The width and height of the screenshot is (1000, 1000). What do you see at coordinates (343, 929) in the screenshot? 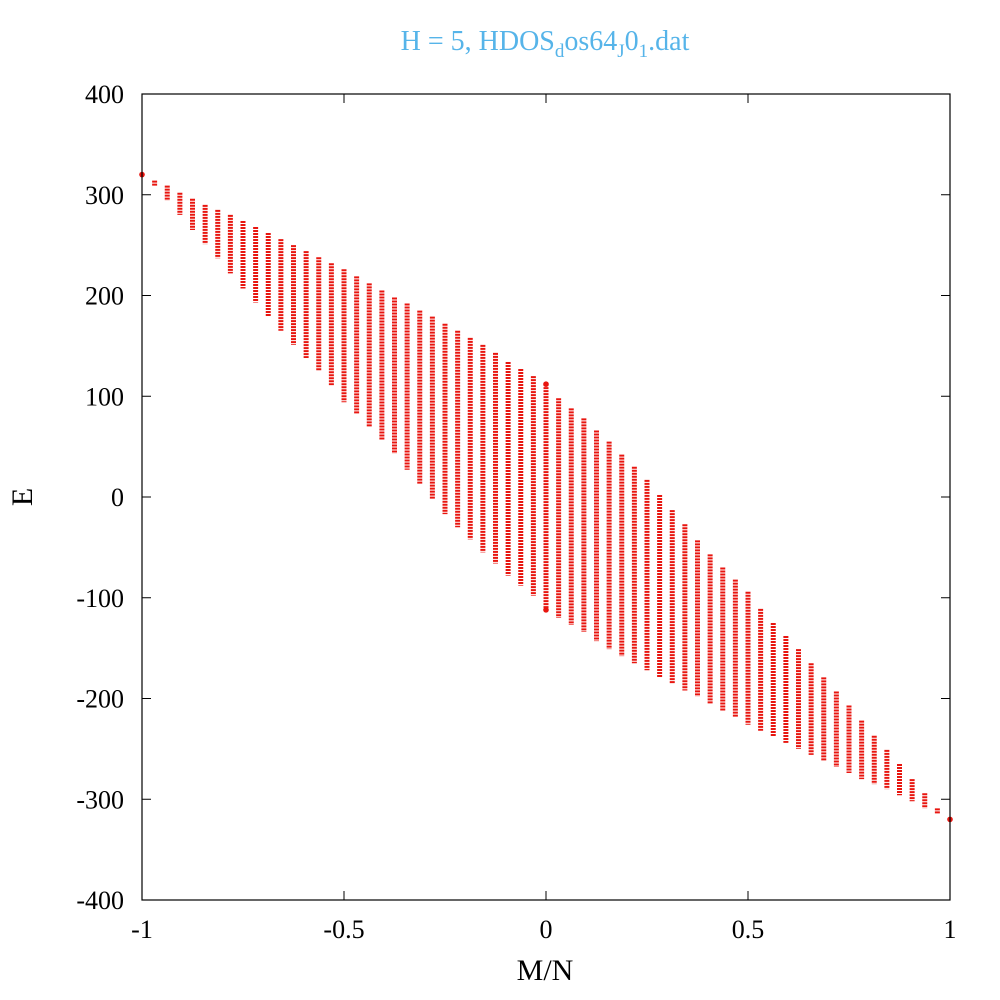
I see `x-tick-label: -0.5` at bounding box center [343, 929].